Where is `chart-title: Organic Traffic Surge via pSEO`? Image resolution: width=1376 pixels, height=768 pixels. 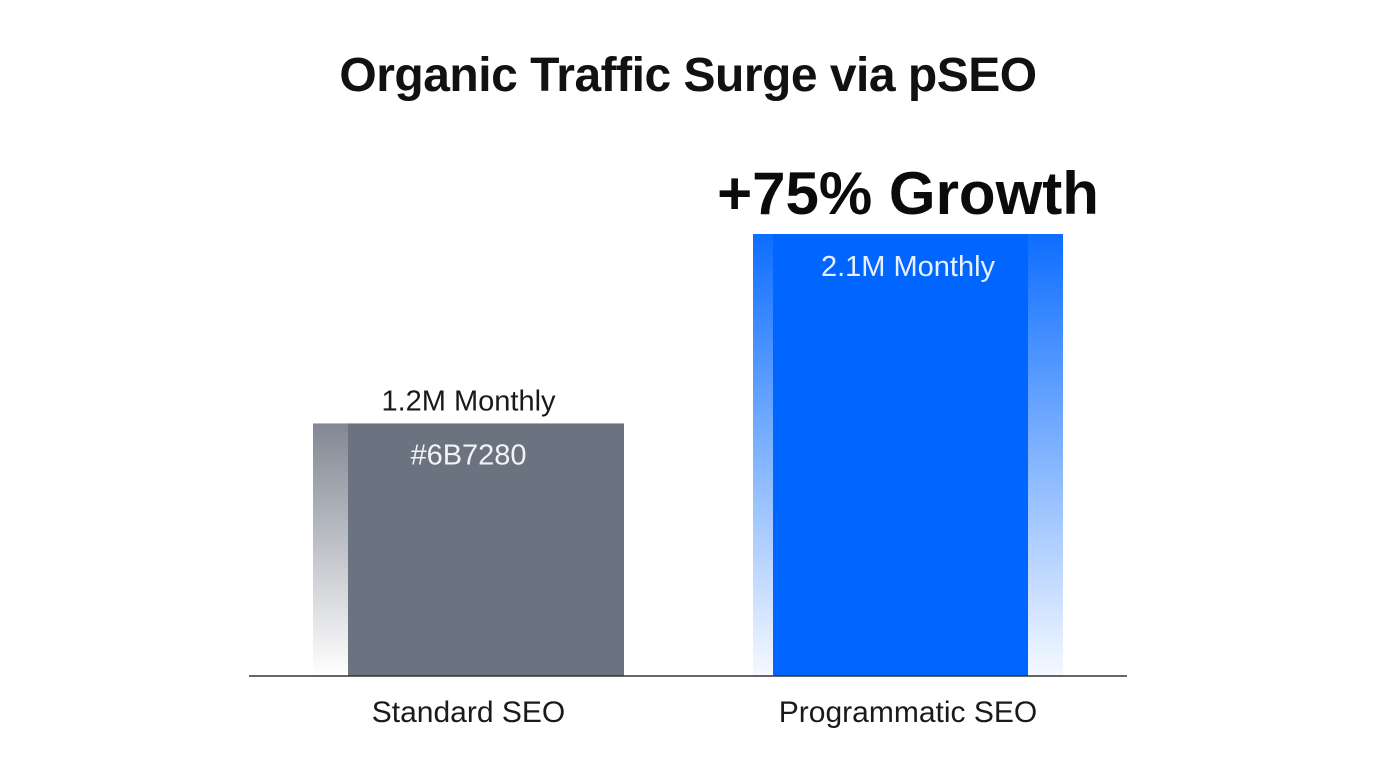
chart-title: Organic Traffic Surge via pSEO is located at coordinates (688, 75).